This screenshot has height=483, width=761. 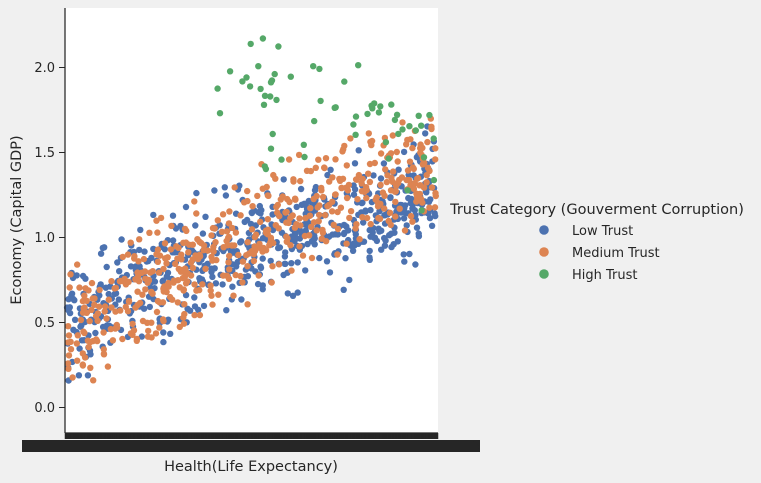 I want to click on legend-marker-high-trust, so click(x=544, y=274).